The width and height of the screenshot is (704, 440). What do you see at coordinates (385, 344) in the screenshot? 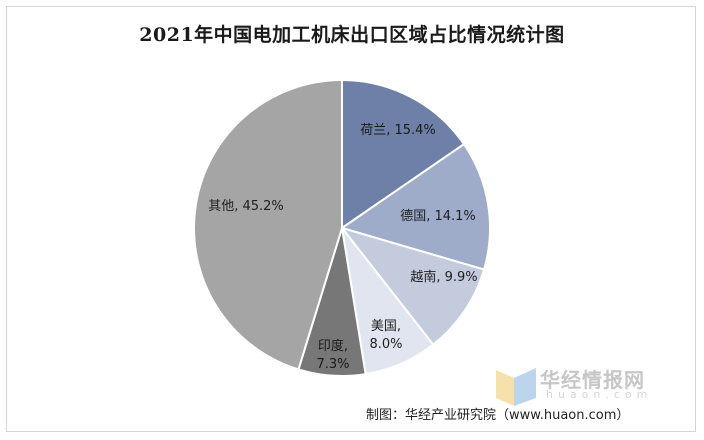
I see `slice-label-美国-1: 8.0%` at bounding box center [385, 344].